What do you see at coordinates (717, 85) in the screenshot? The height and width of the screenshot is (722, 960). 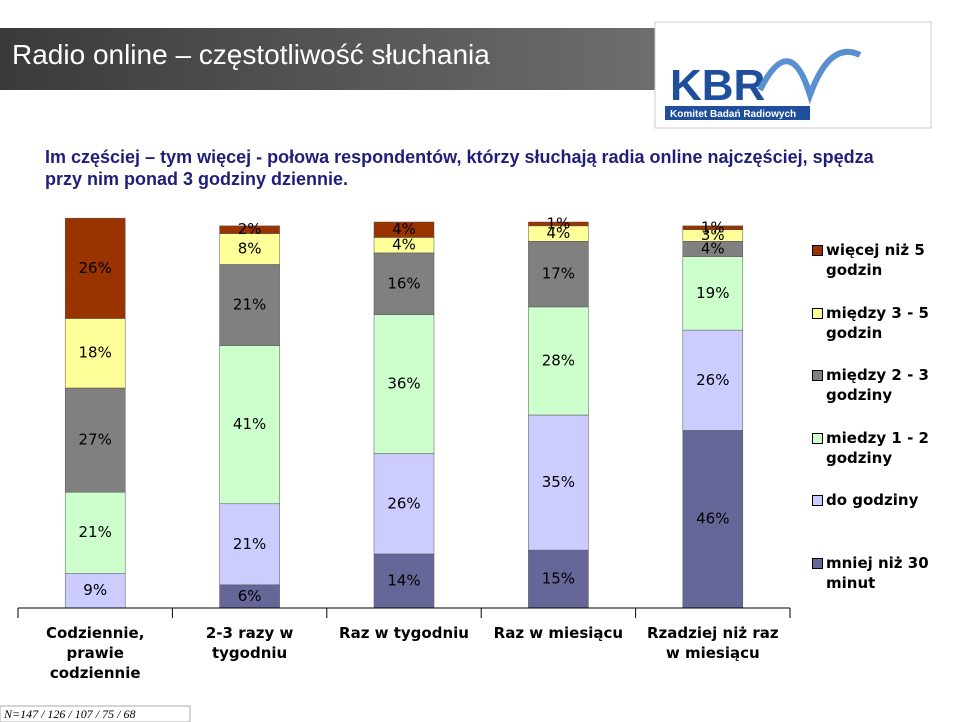 I see `logo: KBR` at bounding box center [717, 85].